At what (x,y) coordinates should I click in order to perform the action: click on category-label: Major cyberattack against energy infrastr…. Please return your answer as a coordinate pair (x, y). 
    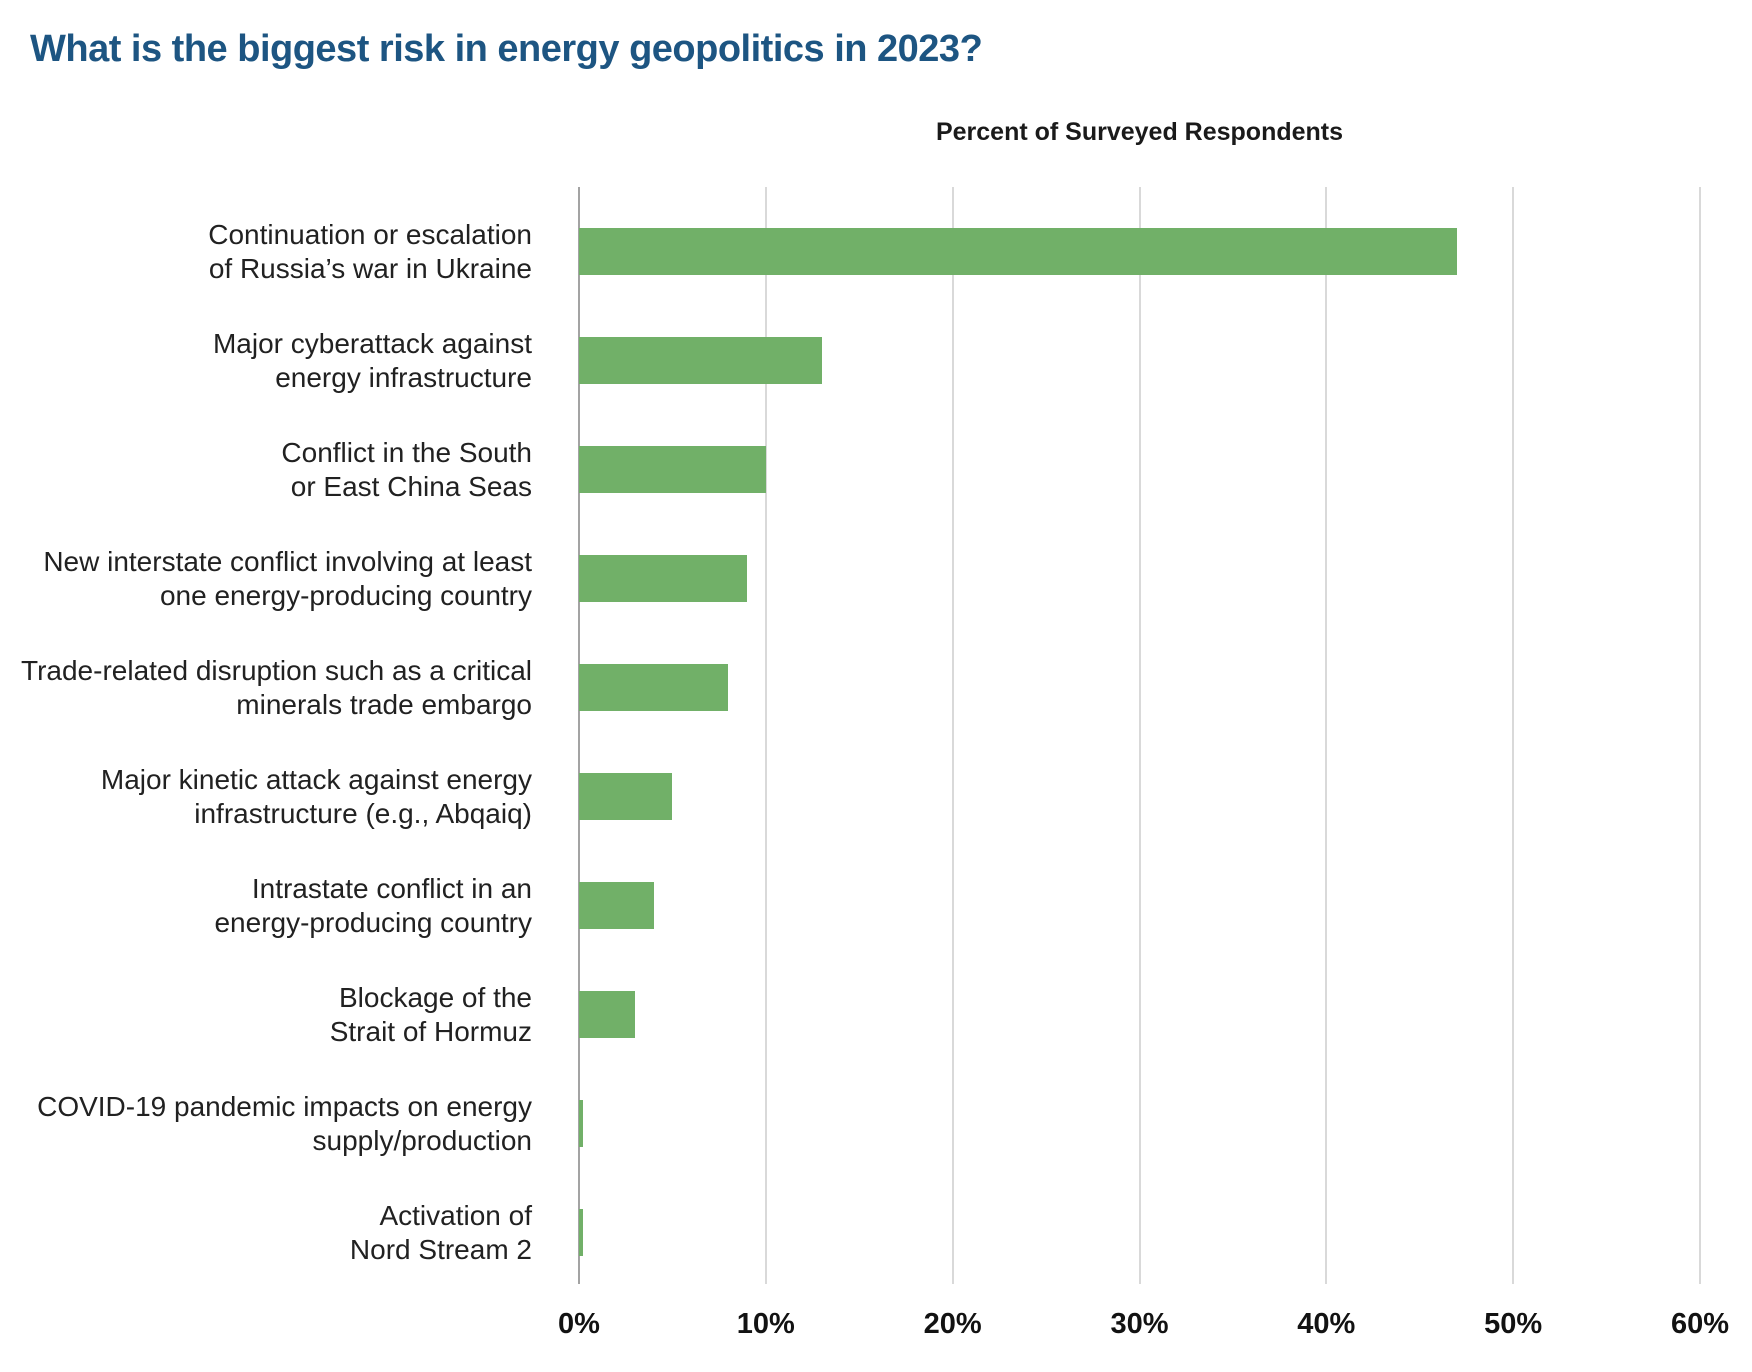
    Looking at the image, I should click on (372, 361).